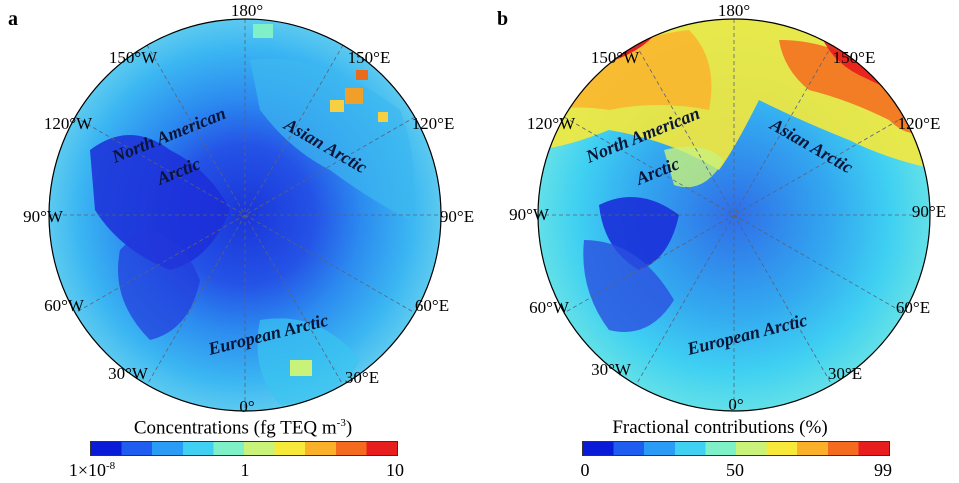 The width and height of the screenshot is (959, 483). Describe the element at coordinates (92, 470) in the screenshot. I see `colorbar-tick-left-a: 1×10⁻⁸` at that location.